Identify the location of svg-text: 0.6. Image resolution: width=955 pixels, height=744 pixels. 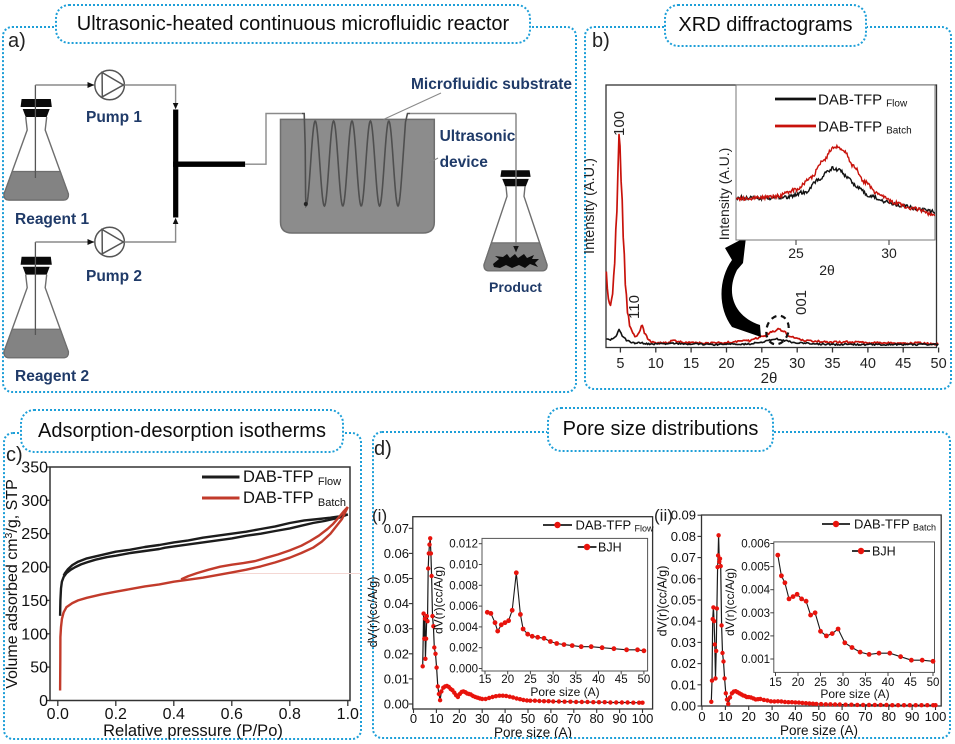
(232, 714).